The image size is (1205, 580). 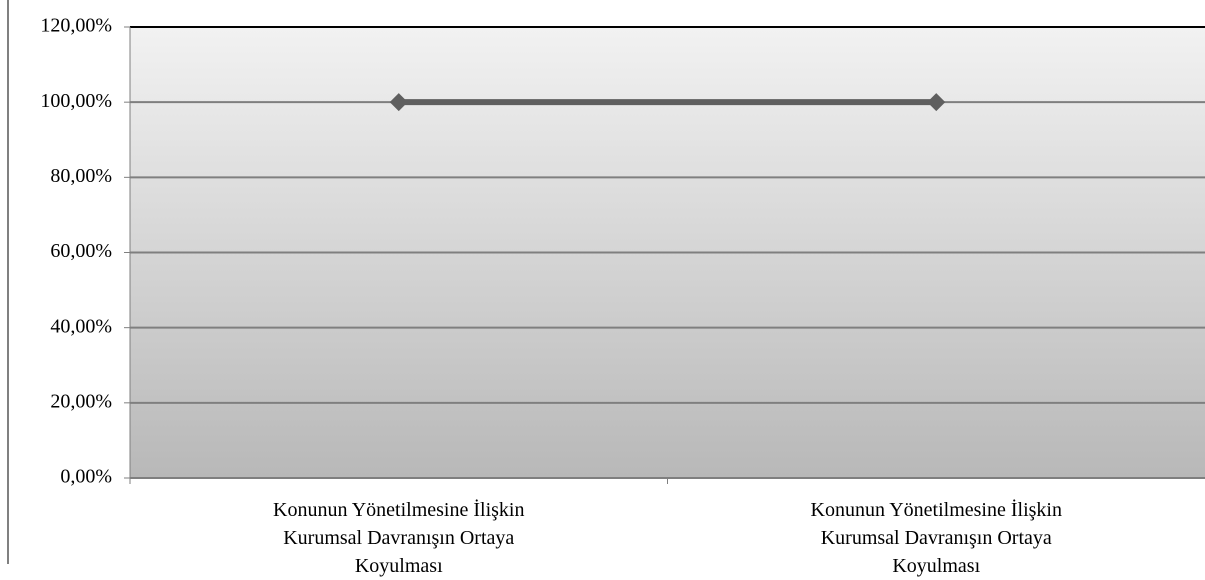 I want to click on y-tick-label: 40,00%, so click(x=81, y=326).